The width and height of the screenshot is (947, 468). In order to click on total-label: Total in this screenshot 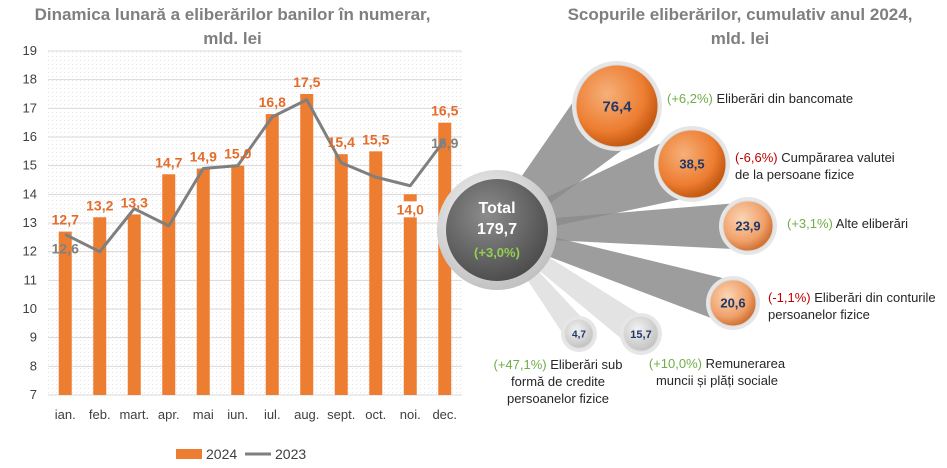, I will do `click(496, 208)`.